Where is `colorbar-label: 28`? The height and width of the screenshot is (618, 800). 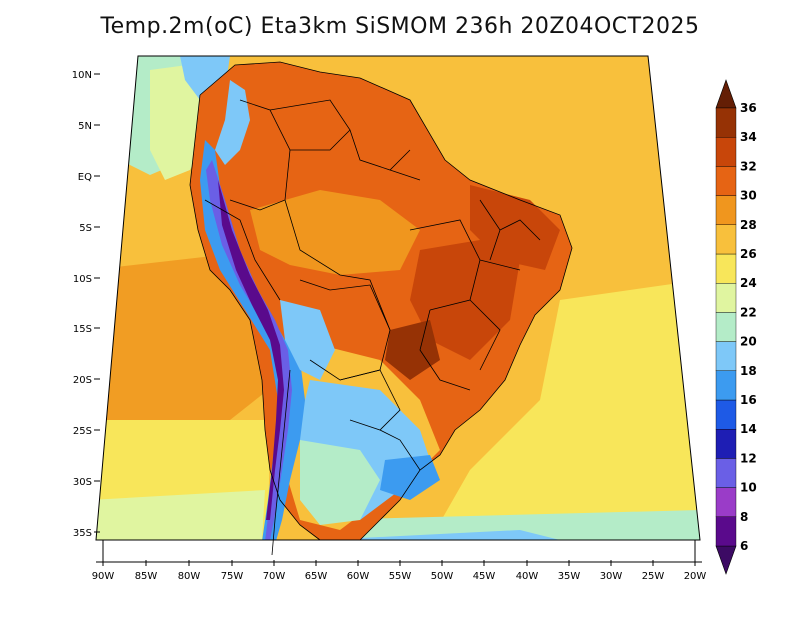
colorbar-label: 28 is located at coordinates (748, 225).